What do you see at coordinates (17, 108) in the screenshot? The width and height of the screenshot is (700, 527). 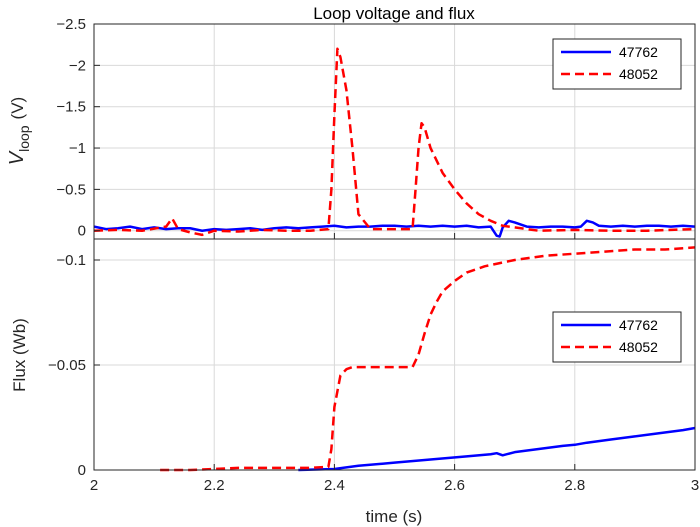 I see `y-label-unit: (V)` at bounding box center [17, 108].